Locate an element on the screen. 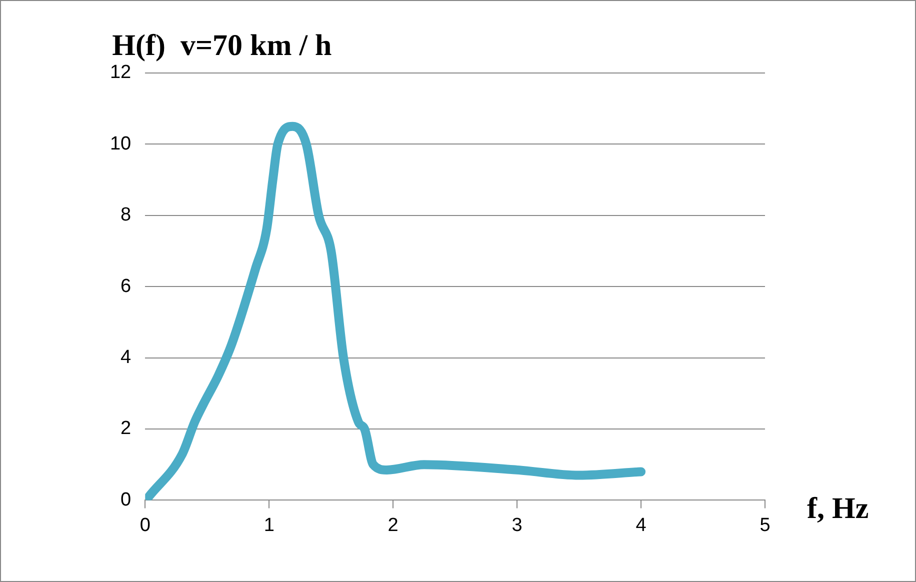 Image resolution: width=916 pixels, height=582 pixels. x-tick-label: 1 is located at coordinates (269, 525).